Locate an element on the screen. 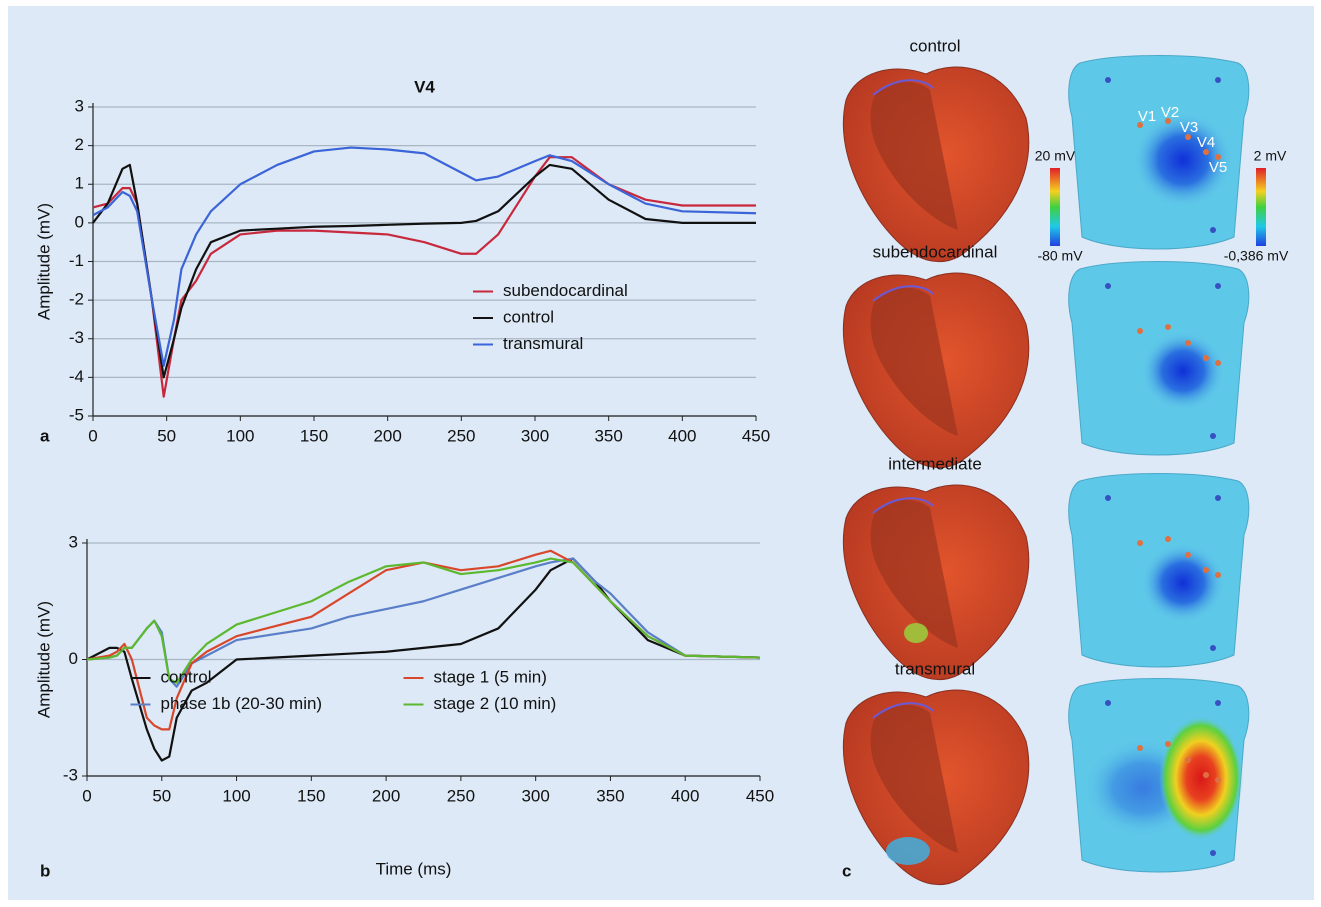 The height and width of the screenshot is (907, 1321). panel-label: b is located at coordinates (45, 870).